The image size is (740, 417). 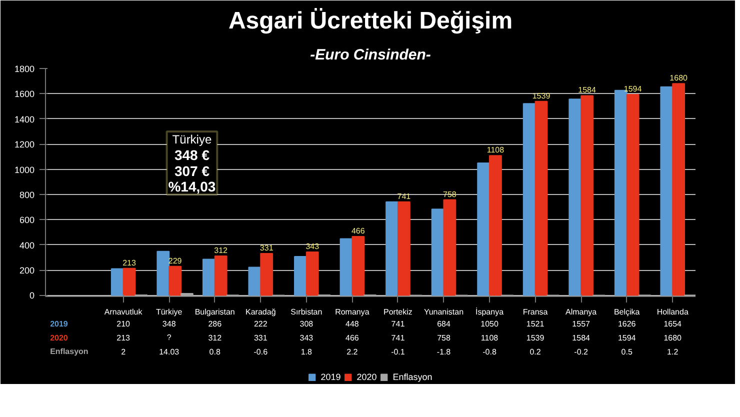 What do you see at coordinates (535, 324) in the screenshot?
I see `data-label: 1521` at bounding box center [535, 324].